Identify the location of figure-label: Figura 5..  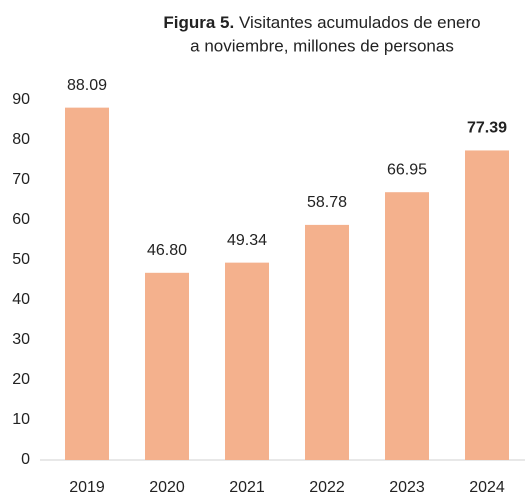
(198, 22).